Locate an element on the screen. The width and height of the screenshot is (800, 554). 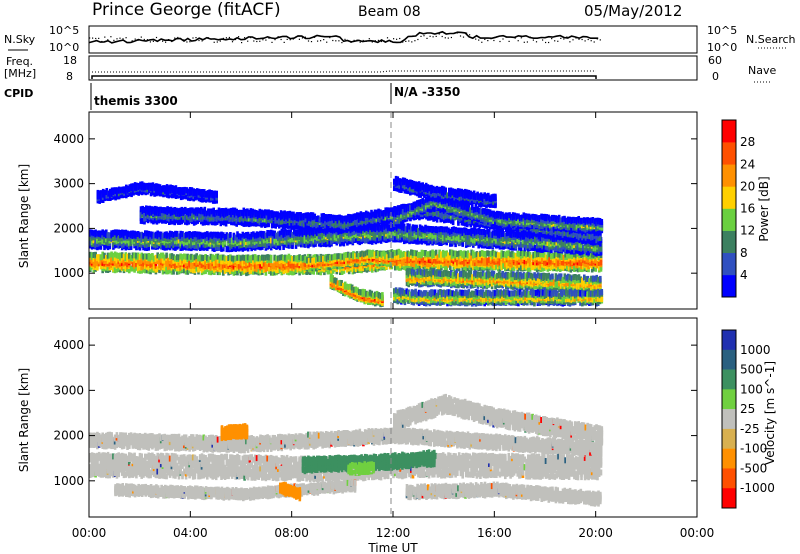
nsky-tick-low: 10^0 is located at coordinates (64, 47).